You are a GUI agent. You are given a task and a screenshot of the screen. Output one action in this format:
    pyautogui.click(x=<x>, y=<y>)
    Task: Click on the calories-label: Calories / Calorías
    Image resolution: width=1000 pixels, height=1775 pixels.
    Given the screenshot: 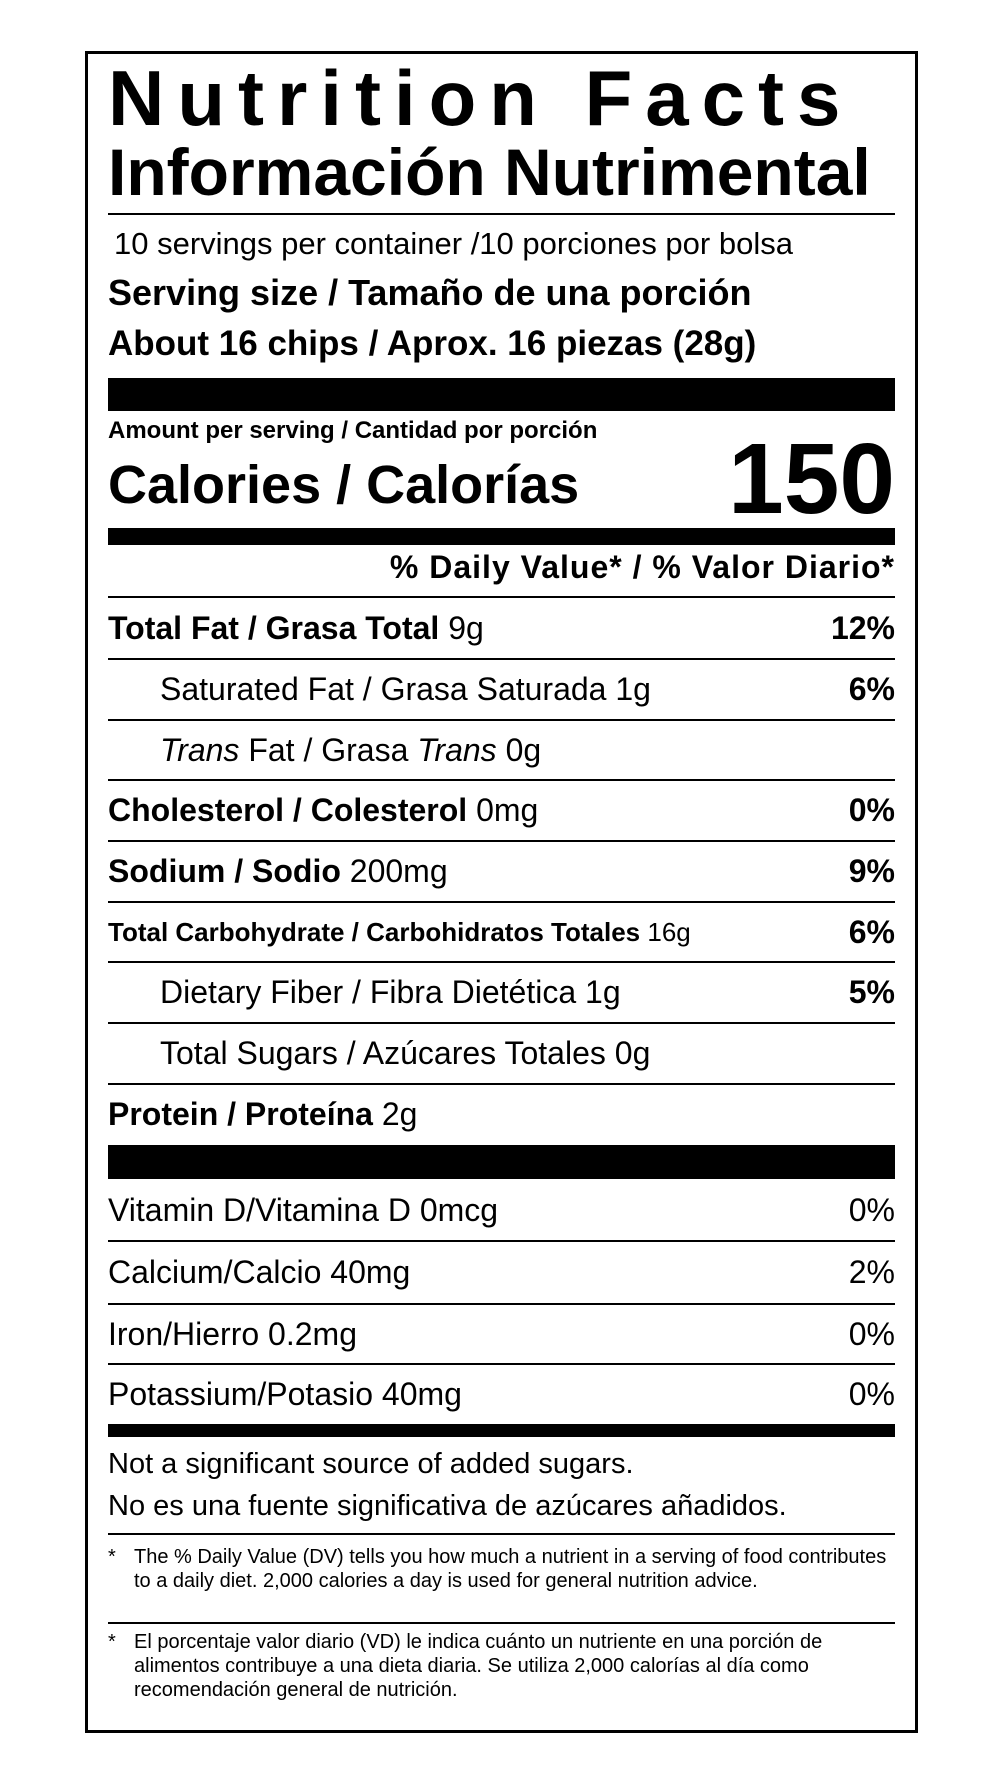 What is the action you would take?
    pyautogui.click(x=398, y=485)
    